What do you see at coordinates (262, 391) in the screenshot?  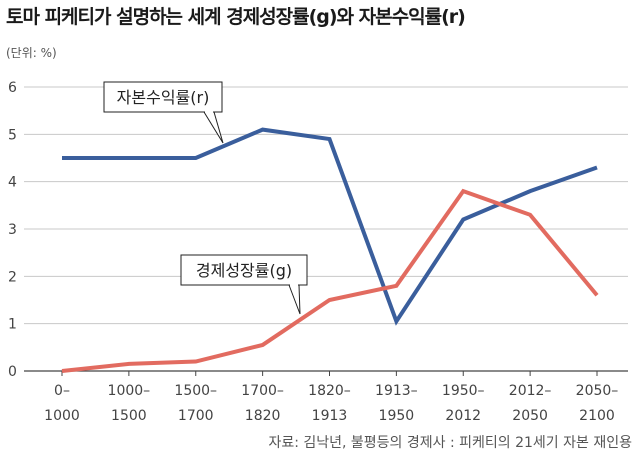 I see `x-tick-label-line: 1700–` at bounding box center [262, 391].